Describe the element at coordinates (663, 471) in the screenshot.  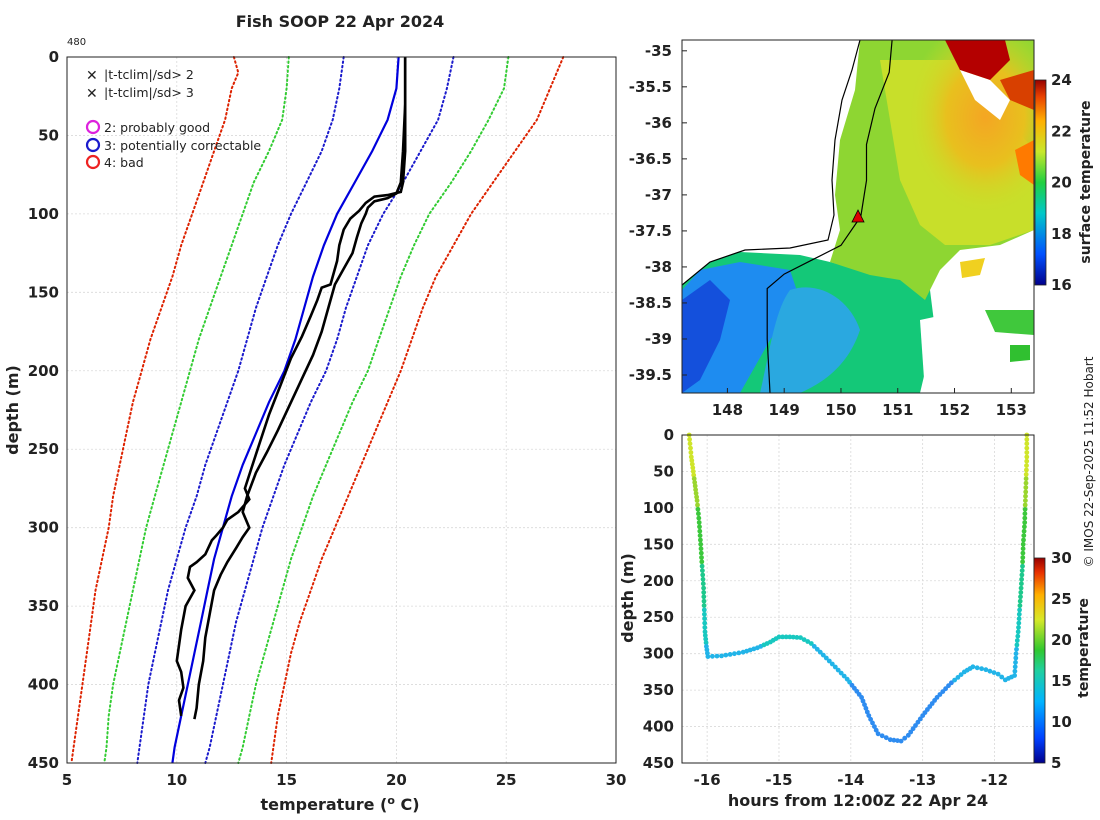
I see `depth-time-ytick-label: 50` at that location.